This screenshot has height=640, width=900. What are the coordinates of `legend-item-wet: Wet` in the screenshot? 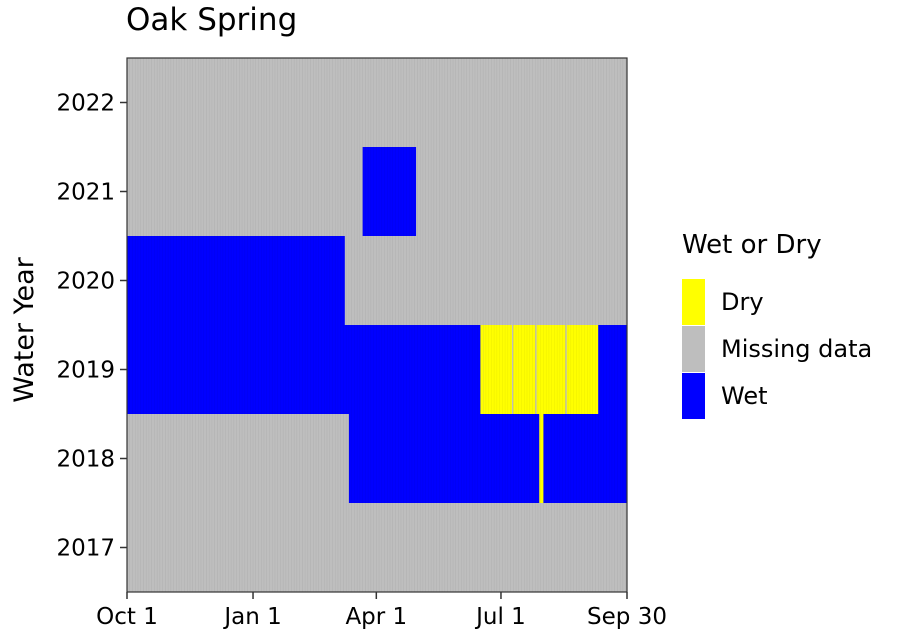 It's located at (725, 396).